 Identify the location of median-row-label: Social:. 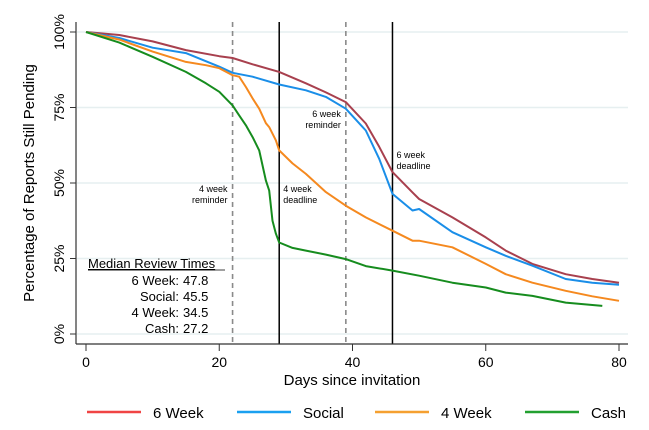
(159, 296).